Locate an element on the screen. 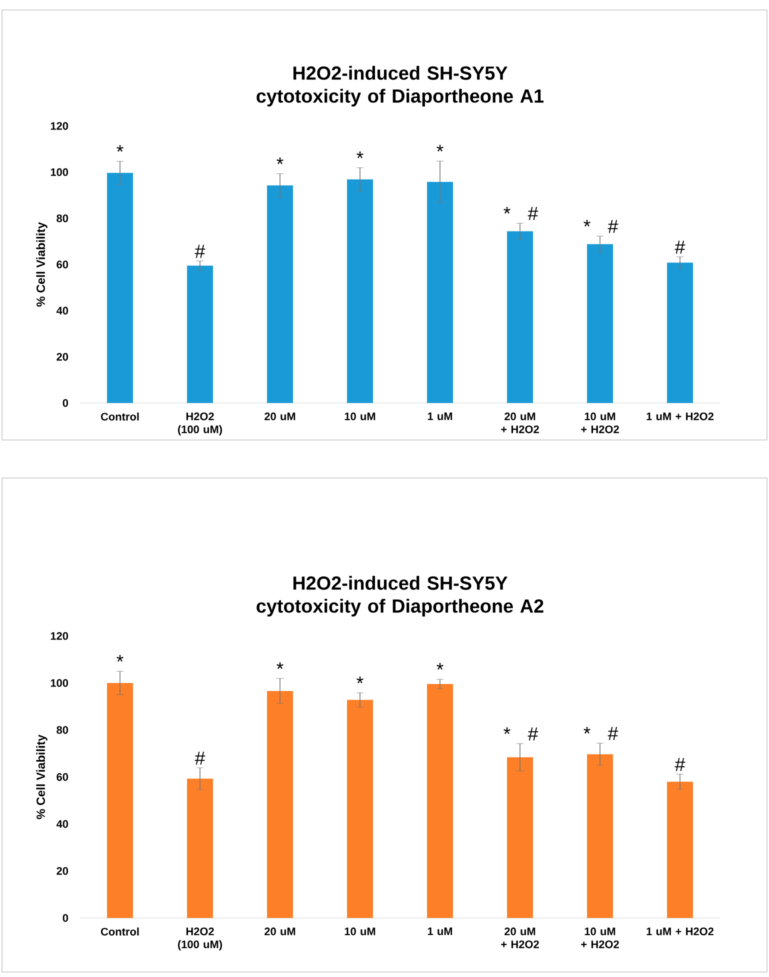  chart-title: H2O2-induced SH-SY5Y cytotoxicity of Diaportheone A1 is located at coordinates (400, 86).